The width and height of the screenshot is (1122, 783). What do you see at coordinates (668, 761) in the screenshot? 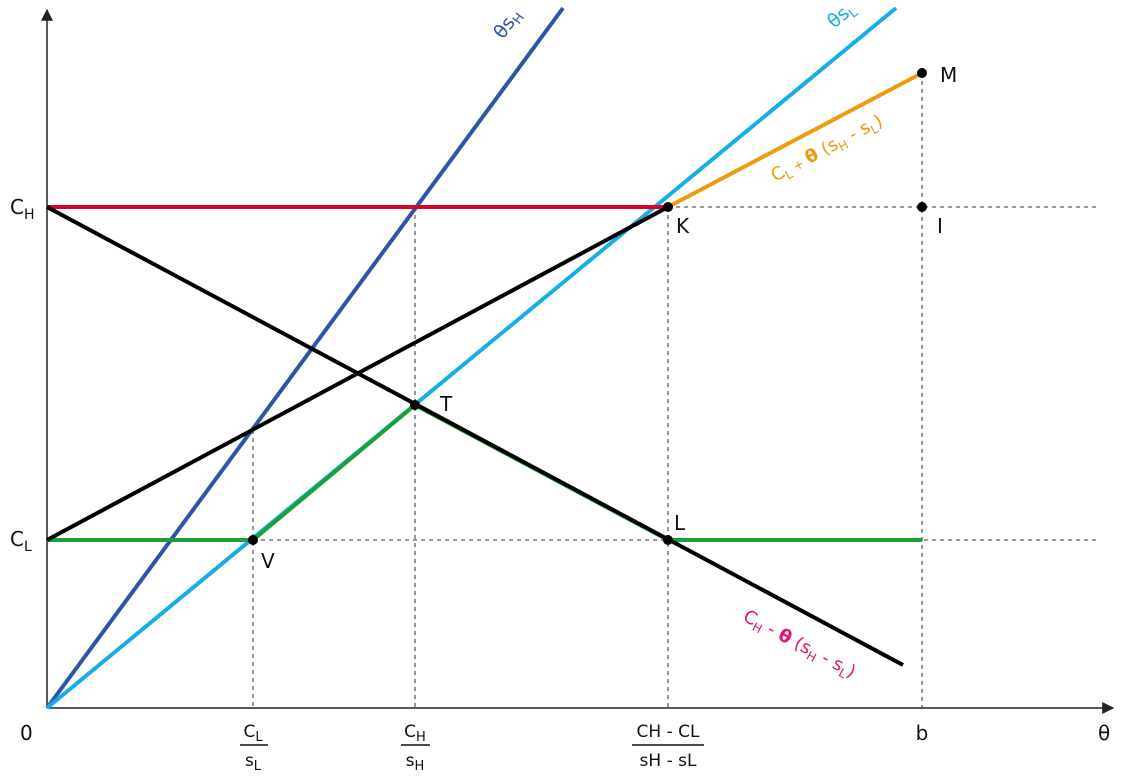
I see `x-tick-K-theta-denominator: sH - sL` at bounding box center [668, 761].